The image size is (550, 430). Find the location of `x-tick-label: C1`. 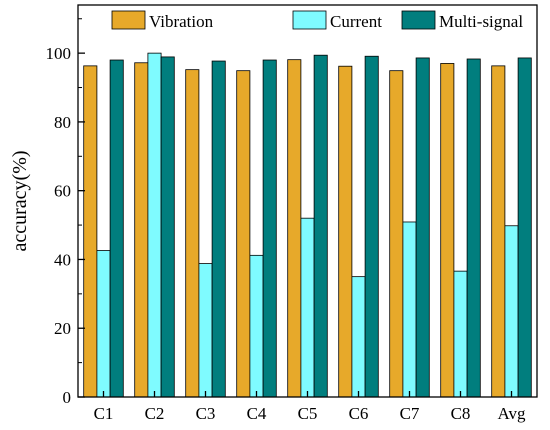

x-tick-label: C1 is located at coordinates (104, 413).